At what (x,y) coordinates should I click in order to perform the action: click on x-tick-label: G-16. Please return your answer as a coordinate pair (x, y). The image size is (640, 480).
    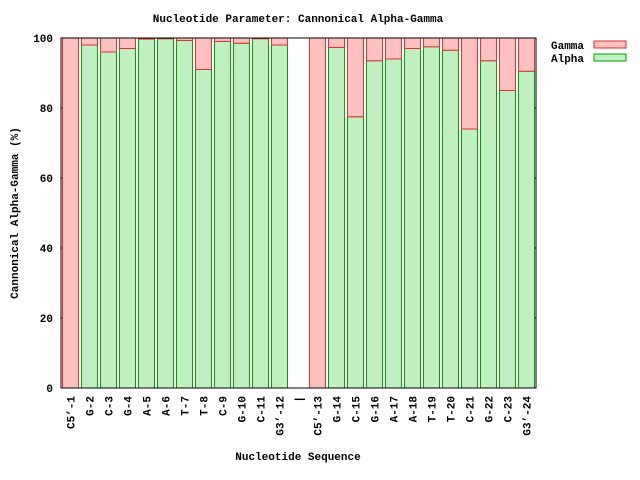
    Looking at the image, I should click on (377, 409).